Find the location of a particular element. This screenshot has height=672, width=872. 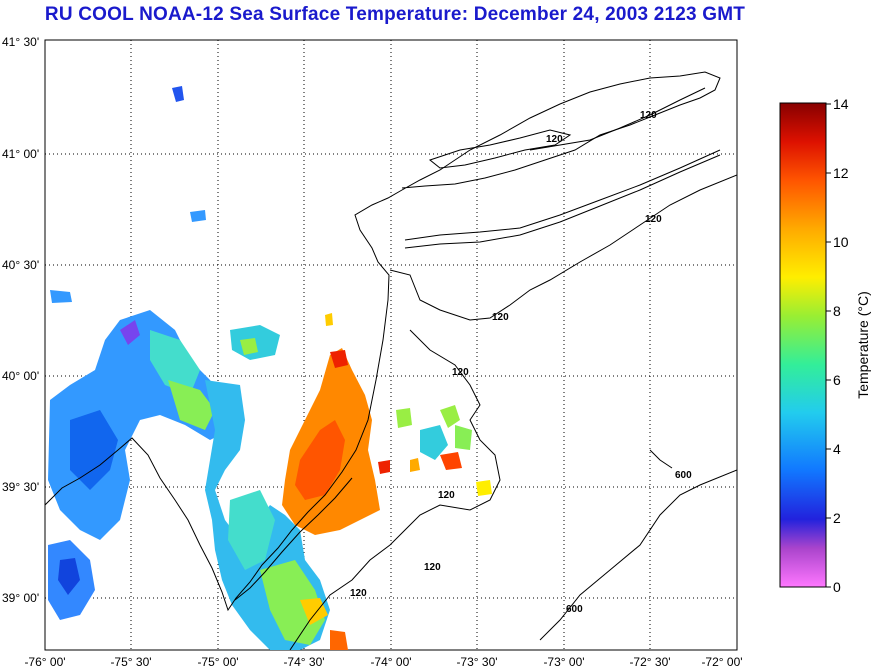

lon-label: -73° 00' is located at coordinates (563, 662).